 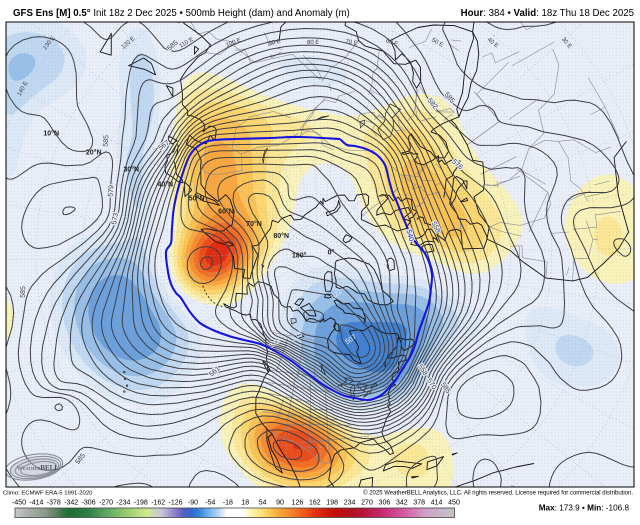 What do you see at coordinates (584, 508) in the screenshot?
I see `svg-text: Max: 173.9 • Min: -106.8` at bounding box center [584, 508].